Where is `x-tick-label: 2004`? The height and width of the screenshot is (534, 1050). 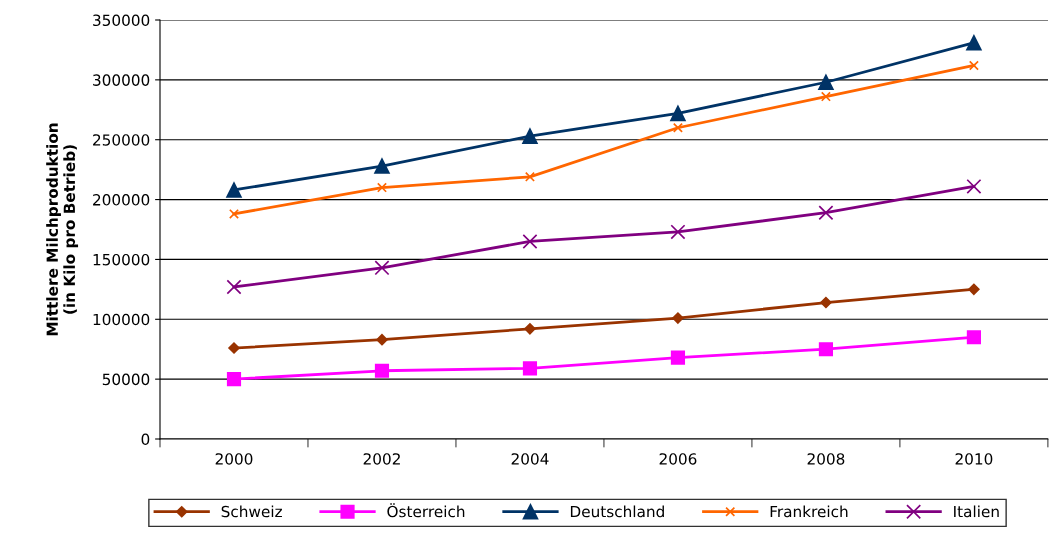
x-tick-label: 2004 is located at coordinates (530, 459).